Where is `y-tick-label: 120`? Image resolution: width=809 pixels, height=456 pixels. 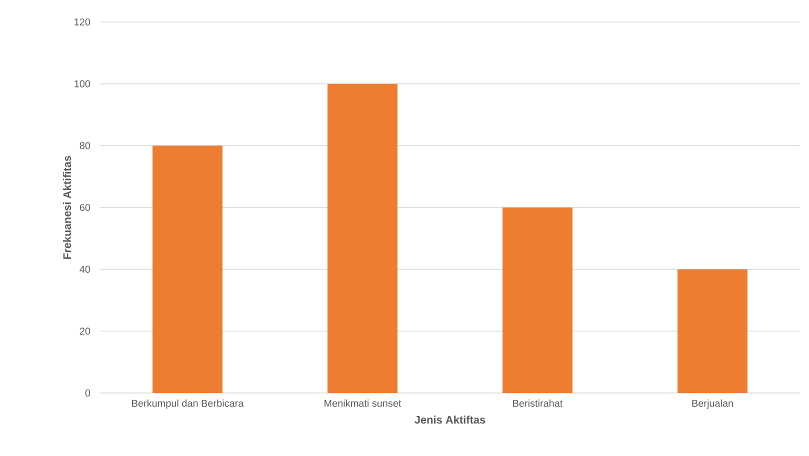 y-tick-label: 120 is located at coordinates (82, 22).